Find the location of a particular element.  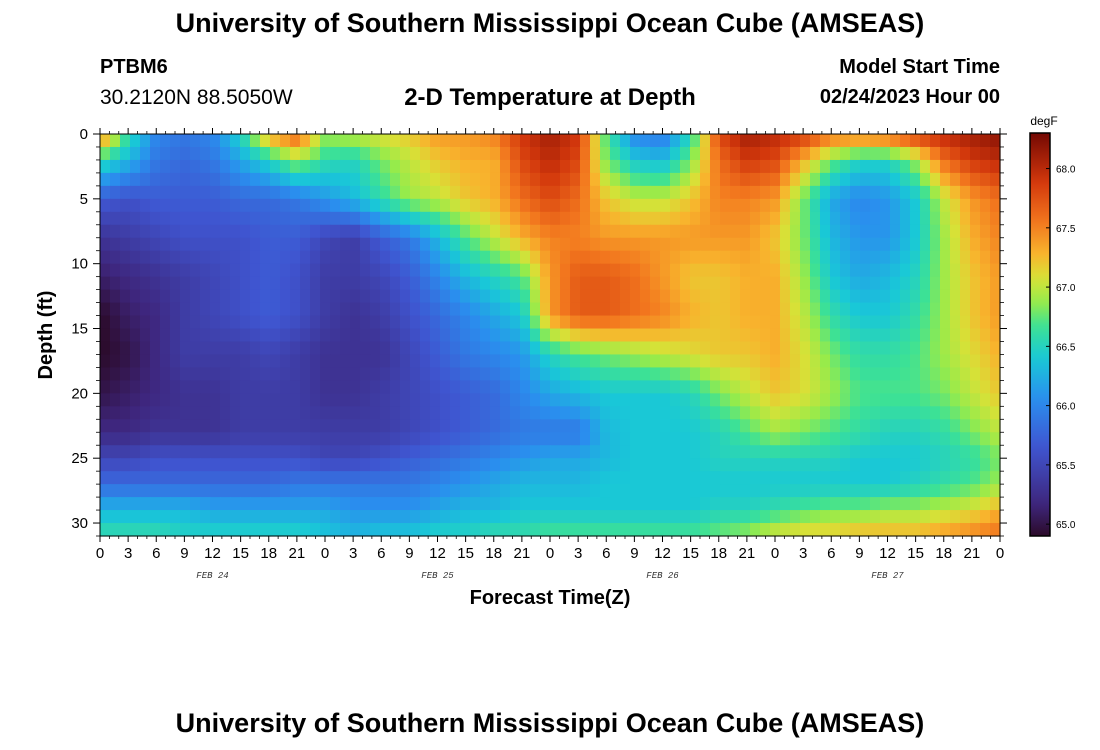

colorbar: degF 65.065.566.066.567.067.568.0 is located at coordinates (1052, 325).